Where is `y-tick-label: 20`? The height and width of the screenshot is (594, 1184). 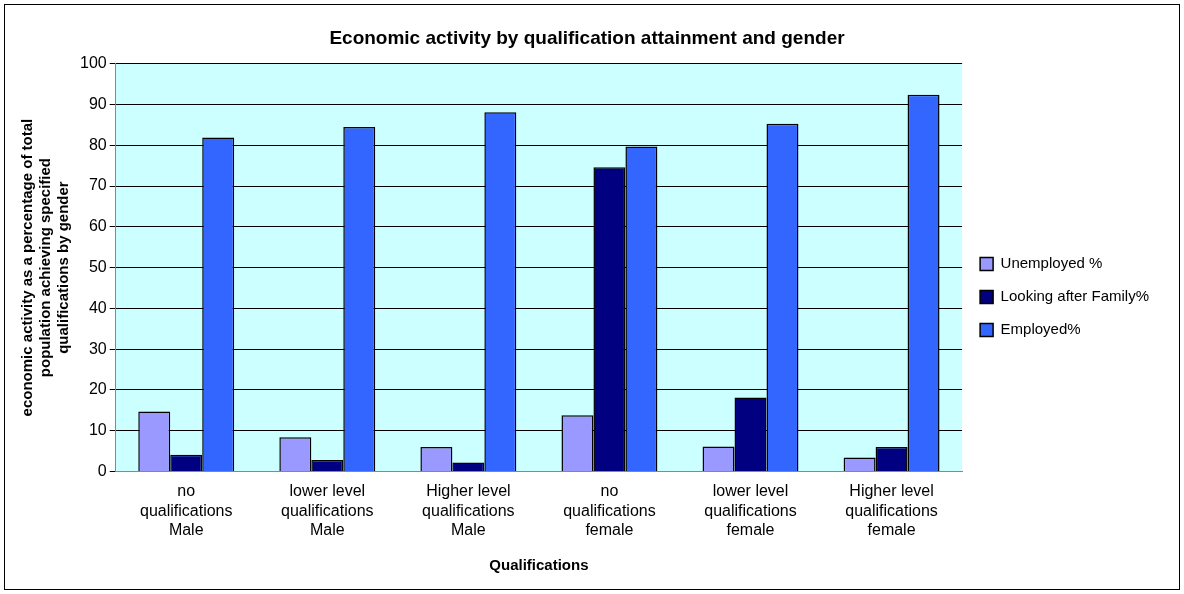
y-tick-label: 20 is located at coordinates (97, 389).